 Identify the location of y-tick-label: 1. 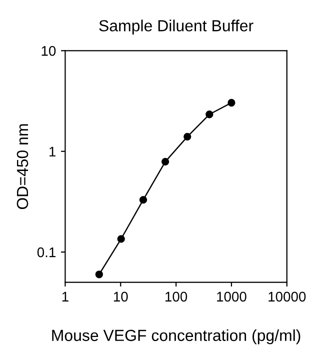
(53, 151).